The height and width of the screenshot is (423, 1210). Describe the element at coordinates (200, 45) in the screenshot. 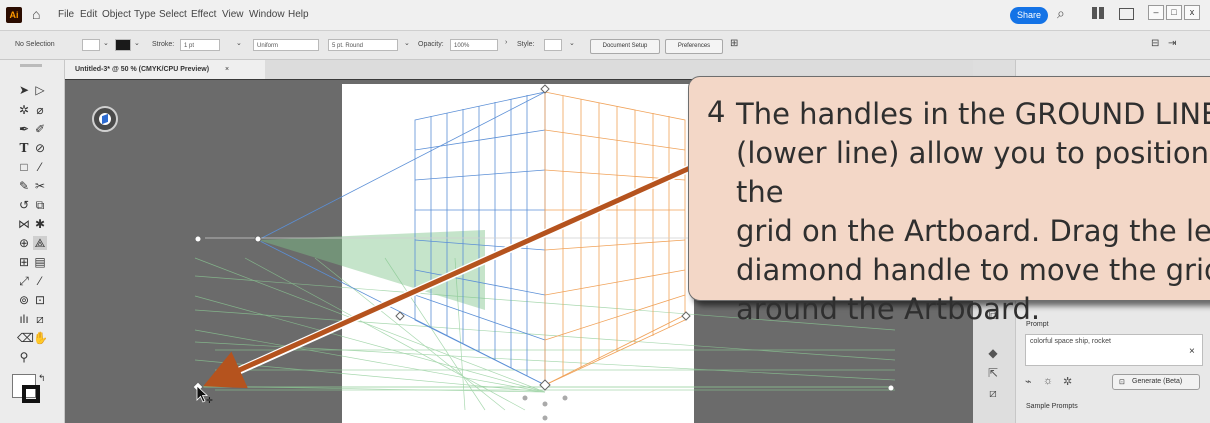

I see `stroke-weight-field: 1 pt` at that location.